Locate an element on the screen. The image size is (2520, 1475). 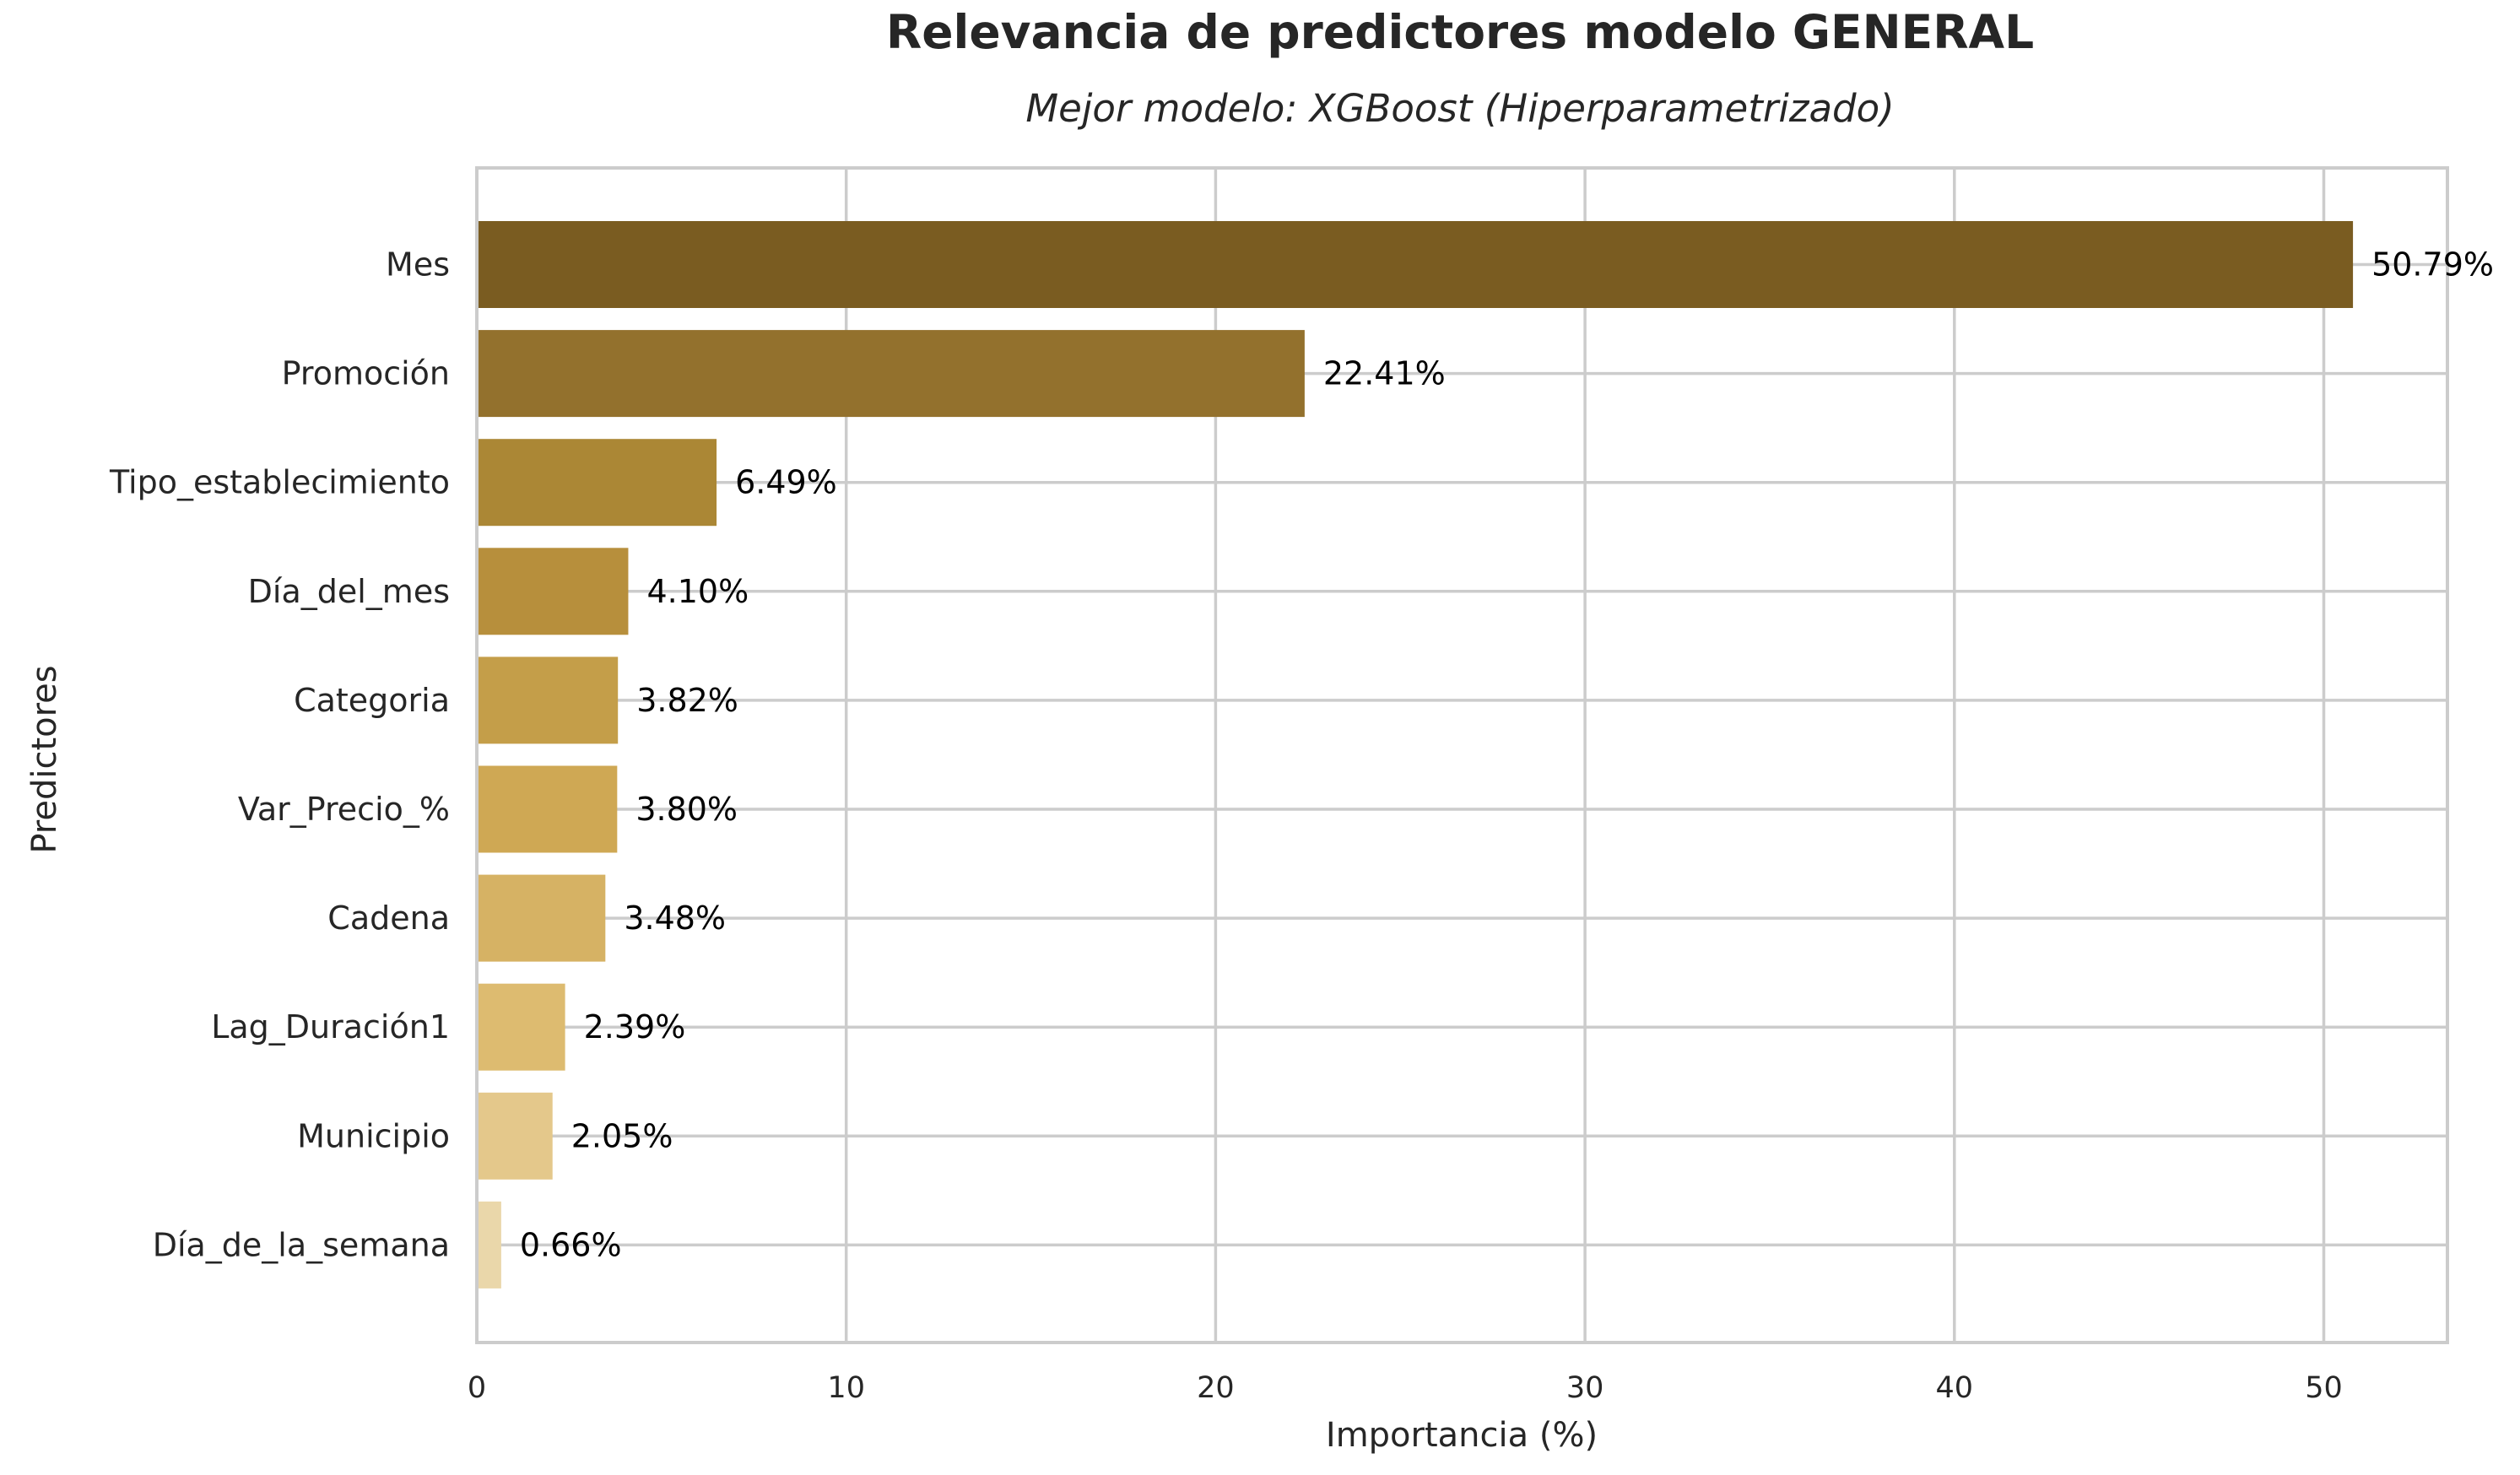
y-tick-label: Promoción is located at coordinates (366, 373).